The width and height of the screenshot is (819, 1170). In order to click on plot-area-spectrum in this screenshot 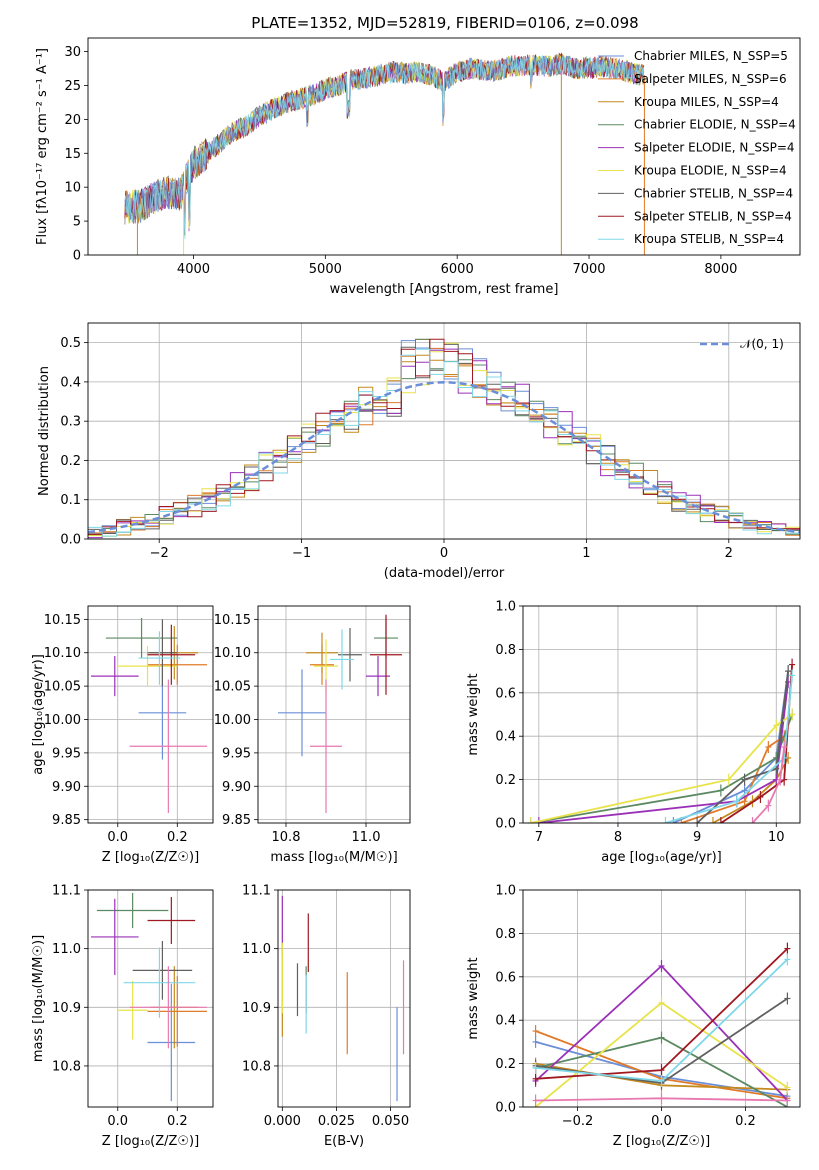, I will do `click(384, 153)`.